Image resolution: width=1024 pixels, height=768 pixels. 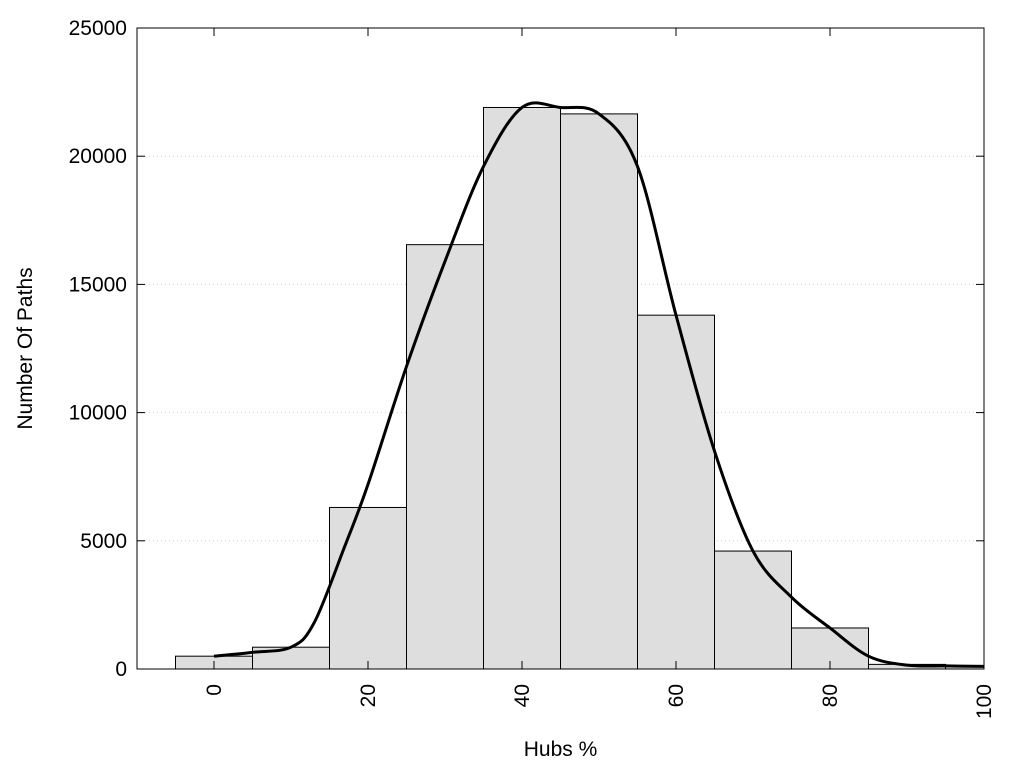 I want to click on y-axis-label: Number Of Paths, so click(x=25, y=348).